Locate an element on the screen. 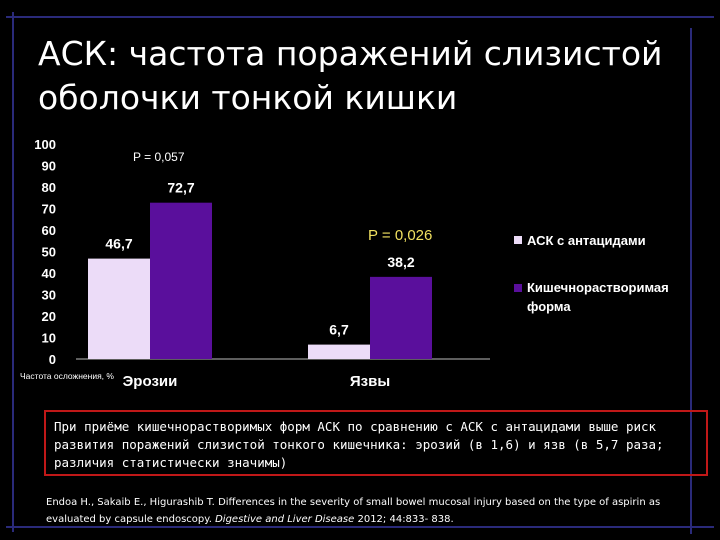 This screenshot has width=720, height=540. y-axis-label: Частота осложнения, % is located at coordinates (67, 376).